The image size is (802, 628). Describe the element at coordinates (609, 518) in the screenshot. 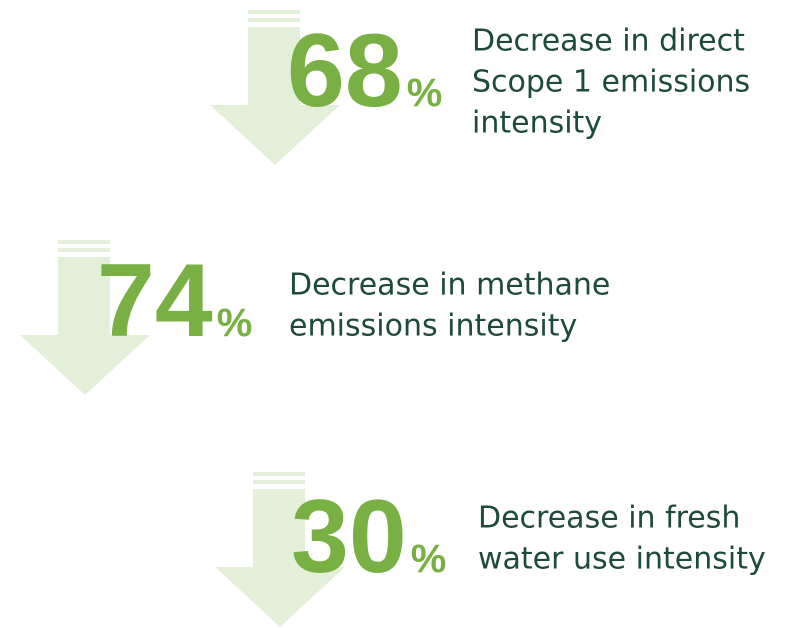

I see `stat-description: Decrease in fresh` at that location.